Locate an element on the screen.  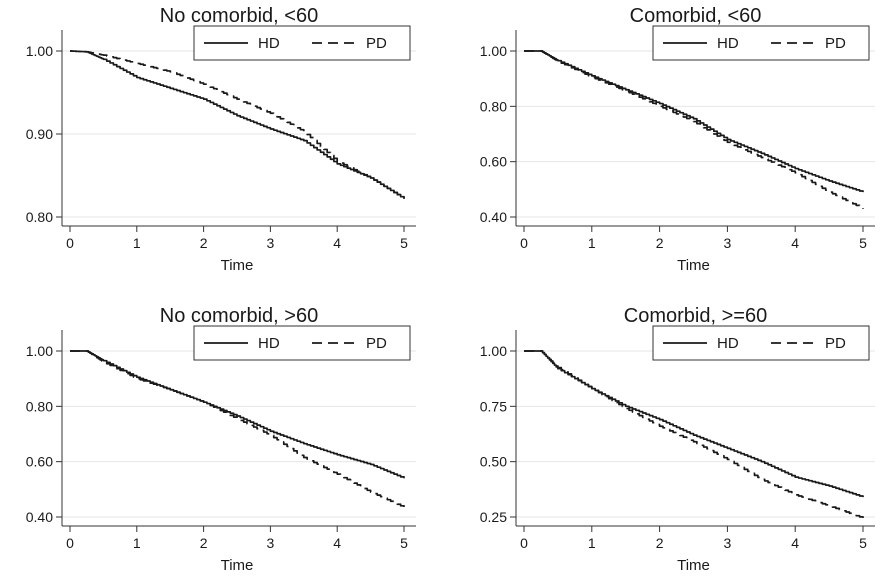
chart-3-series-hd-line is located at coordinates (237, 414).